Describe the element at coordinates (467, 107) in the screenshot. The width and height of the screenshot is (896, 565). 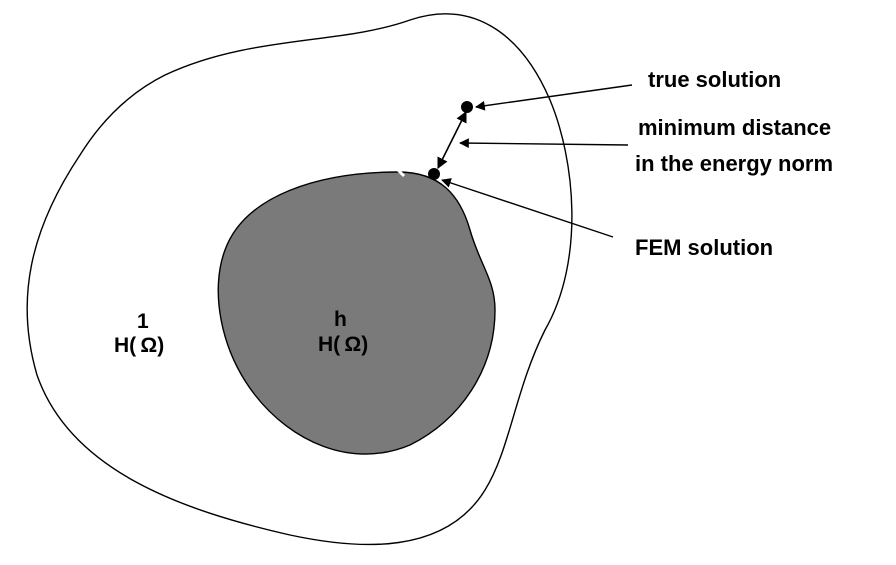
I see `true-solution-point` at that location.